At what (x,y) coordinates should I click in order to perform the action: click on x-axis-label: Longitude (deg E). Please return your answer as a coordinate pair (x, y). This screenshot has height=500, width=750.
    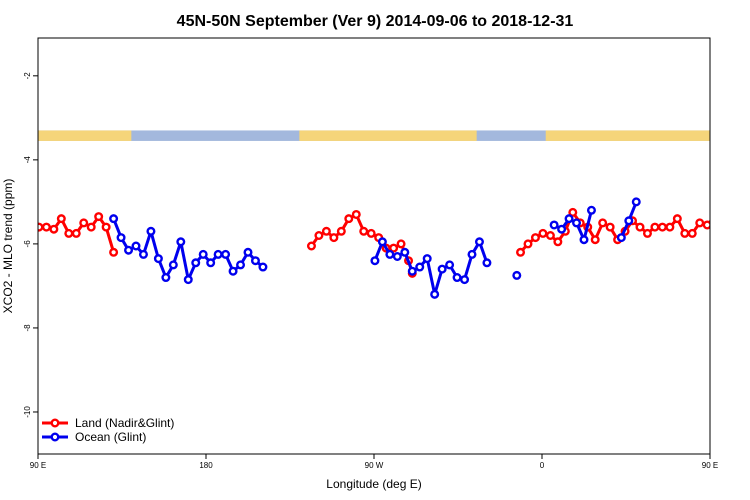
    Looking at the image, I should click on (373, 484).